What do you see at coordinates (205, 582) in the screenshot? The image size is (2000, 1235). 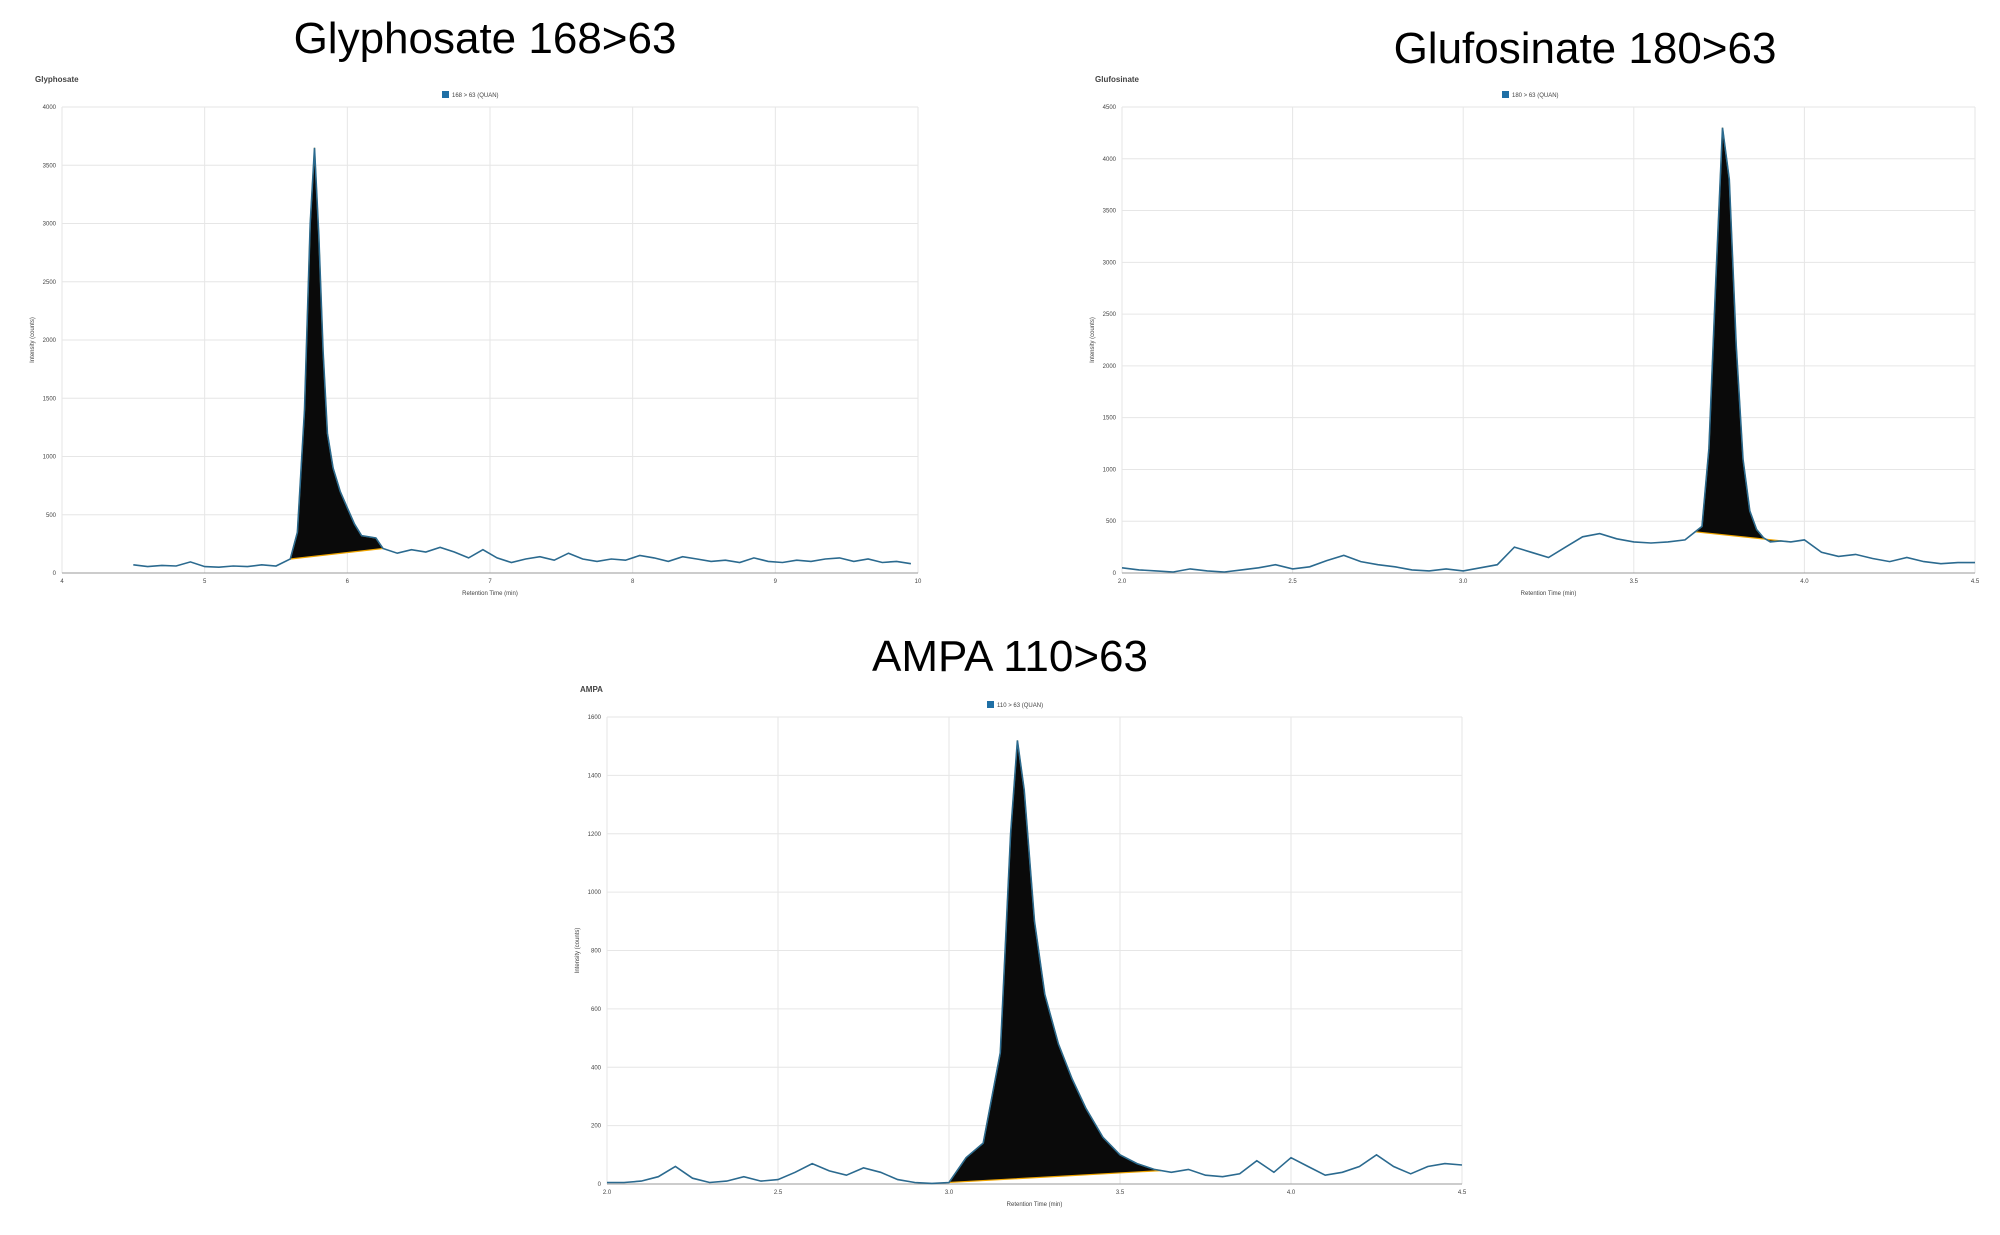 I see `x-tick-label: 5` at bounding box center [205, 582].